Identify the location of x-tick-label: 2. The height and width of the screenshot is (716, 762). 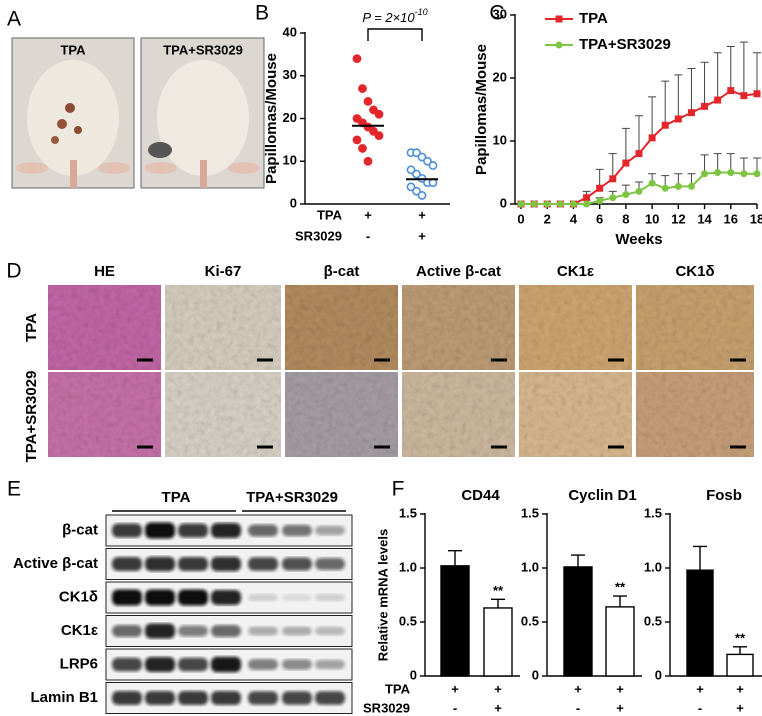
(547, 218).